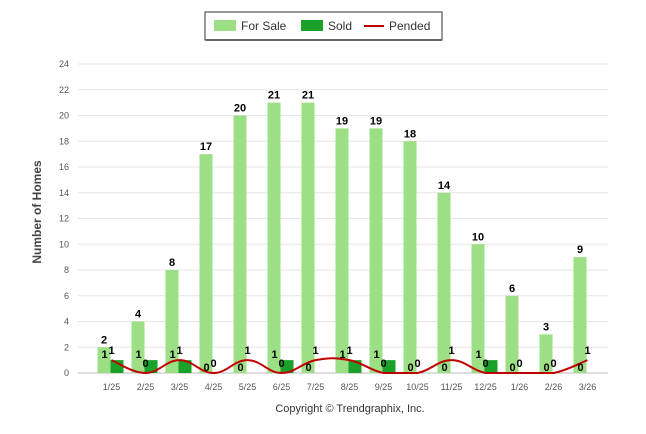 The width and height of the screenshot is (646, 434). Describe the element at coordinates (520, 387) in the screenshot. I see `x-tick-label: 1/26` at that location.